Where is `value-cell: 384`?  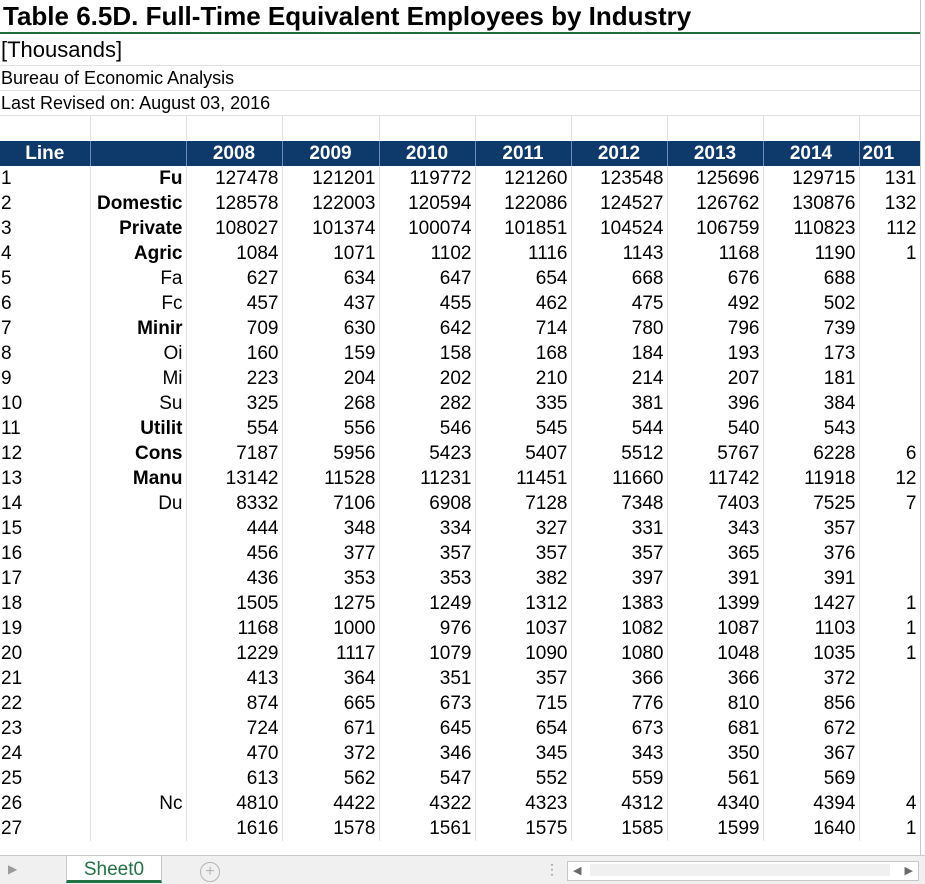
value-cell: 384 is located at coordinates (811, 403).